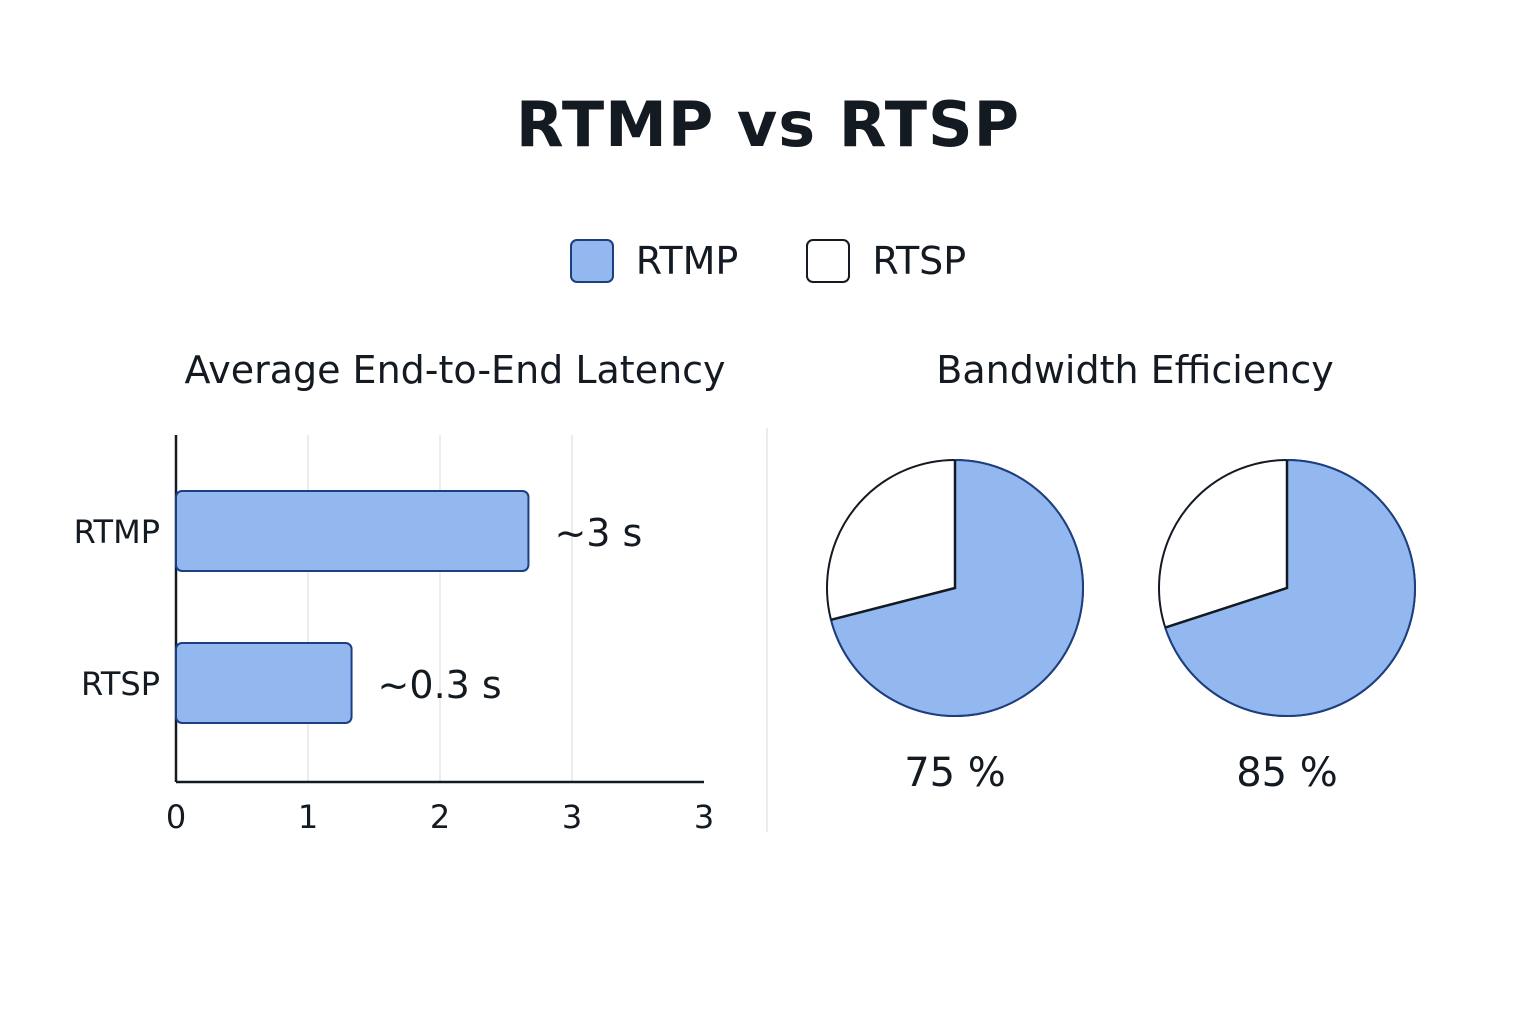 The height and width of the screenshot is (1024, 1536). I want to click on pie-1-slice, so click(1289, 587).